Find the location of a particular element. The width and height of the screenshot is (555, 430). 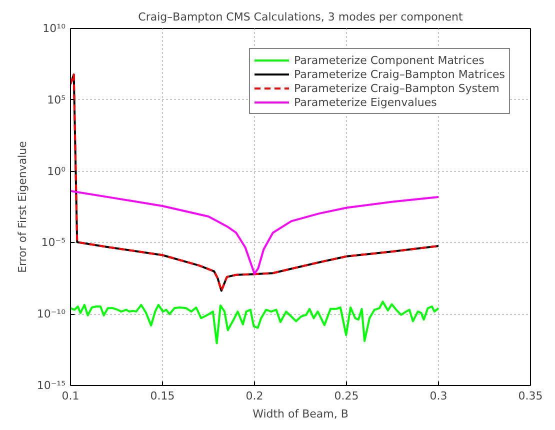

y-axis-title: Error of First Eigenvalue is located at coordinates (22, 206).